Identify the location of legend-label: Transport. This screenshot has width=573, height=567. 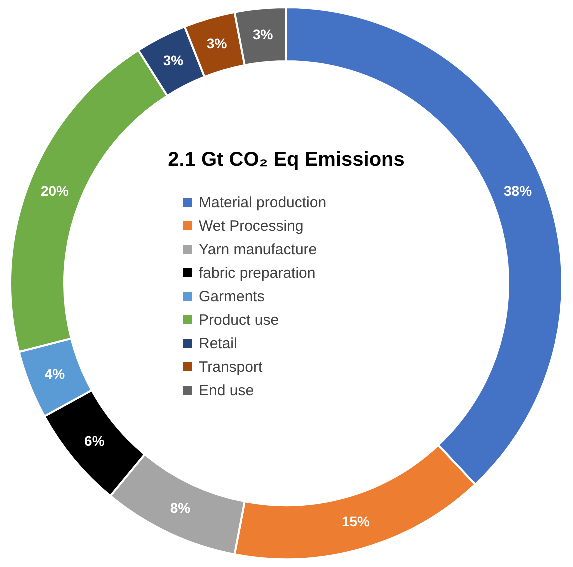
(231, 367).